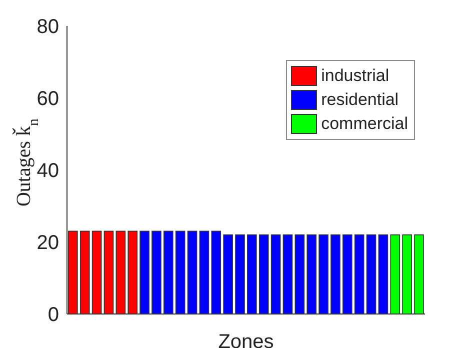 The image size is (471, 353). I want to click on y-tick-label: 60, so click(47, 99).